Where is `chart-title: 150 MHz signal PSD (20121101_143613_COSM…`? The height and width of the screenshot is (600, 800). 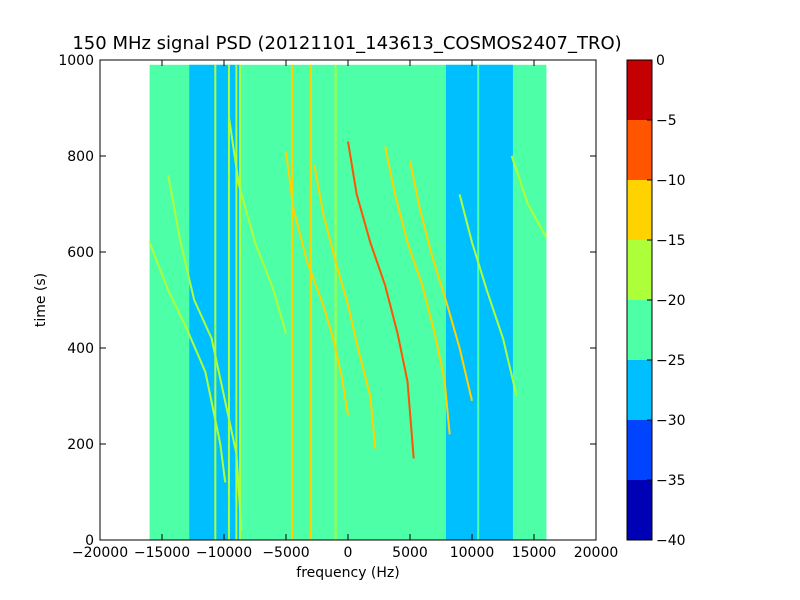
chart-title: 150 MHz signal PSD (20121101_143613_COSM… is located at coordinates (346, 43).